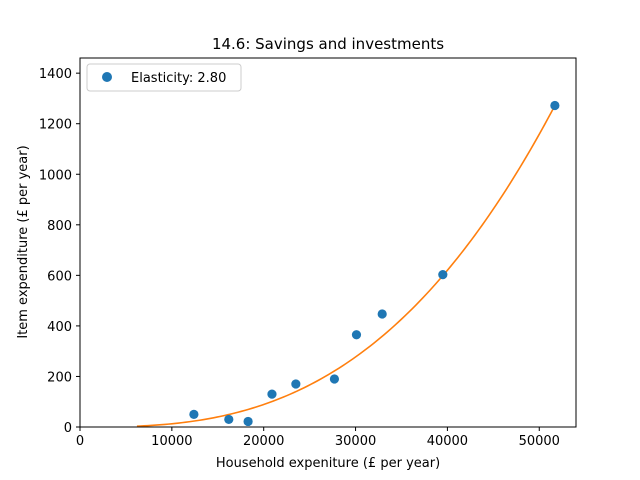 This screenshot has width=640, height=480. I want to click on legend-box, so click(164, 77).